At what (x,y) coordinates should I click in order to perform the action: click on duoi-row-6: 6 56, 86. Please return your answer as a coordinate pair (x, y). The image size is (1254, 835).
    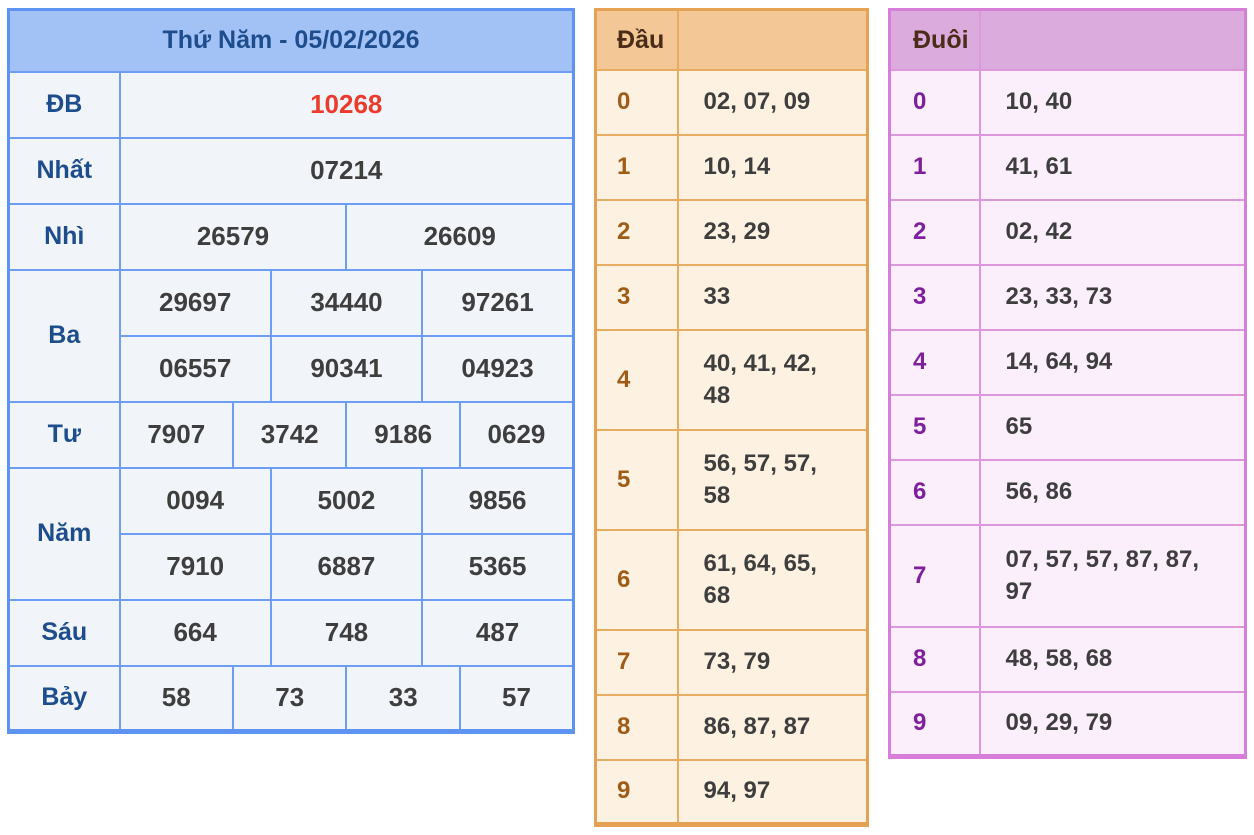
    Looking at the image, I should click on (1067, 492).